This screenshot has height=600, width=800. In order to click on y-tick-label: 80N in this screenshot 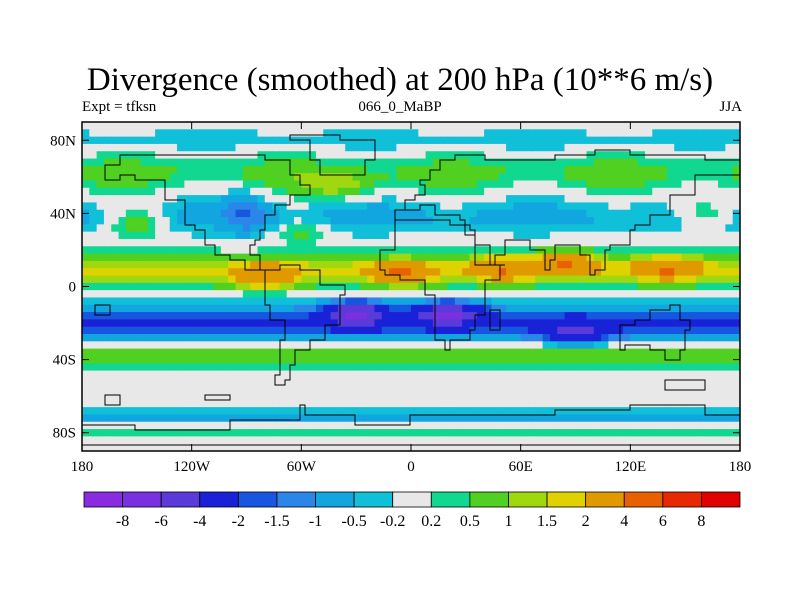, I will do `click(63, 141)`.